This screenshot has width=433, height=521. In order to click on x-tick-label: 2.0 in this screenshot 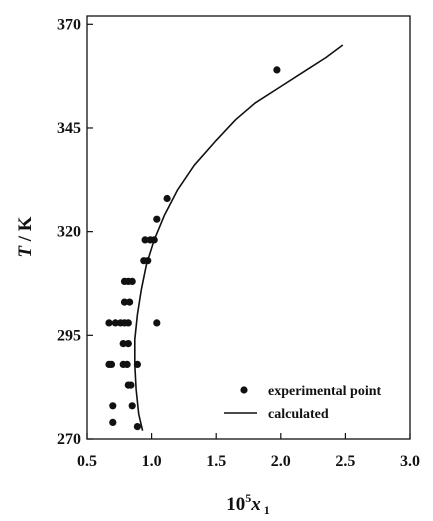, I will do `click(281, 461)`.